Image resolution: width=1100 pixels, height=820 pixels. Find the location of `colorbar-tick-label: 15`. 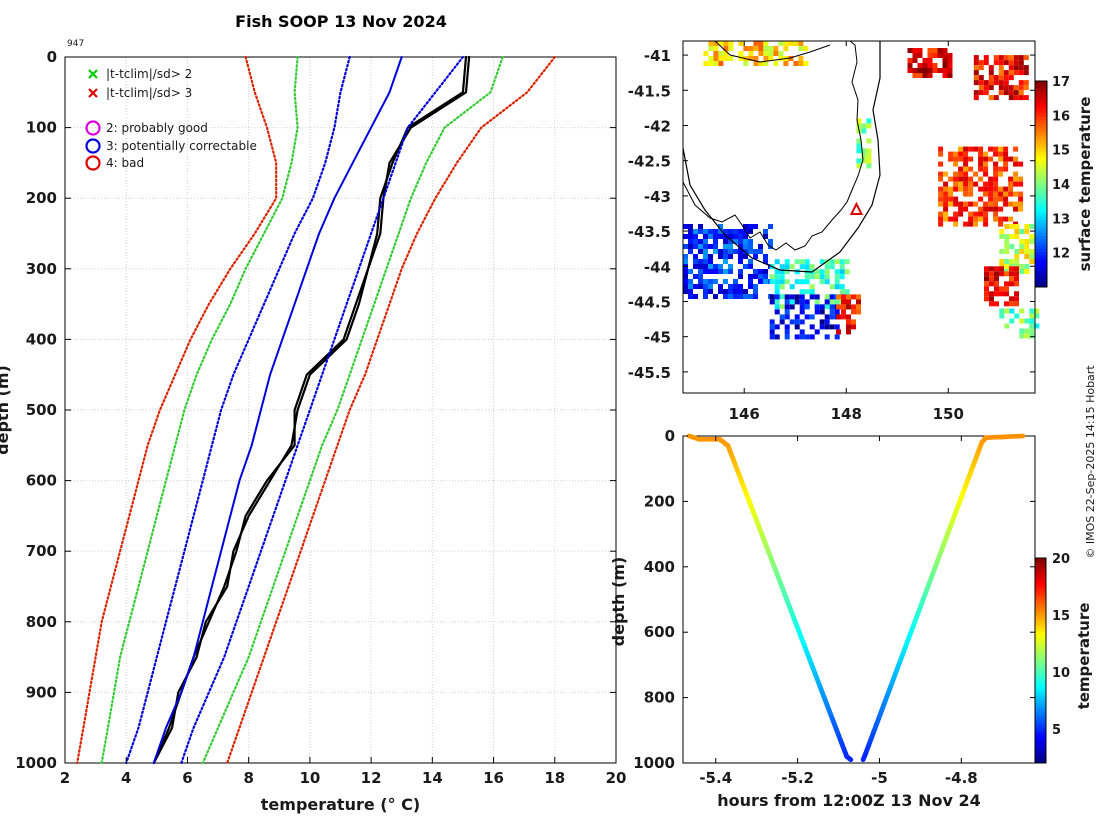

colorbar-tick-label: 15 is located at coordinates (1061, 616).